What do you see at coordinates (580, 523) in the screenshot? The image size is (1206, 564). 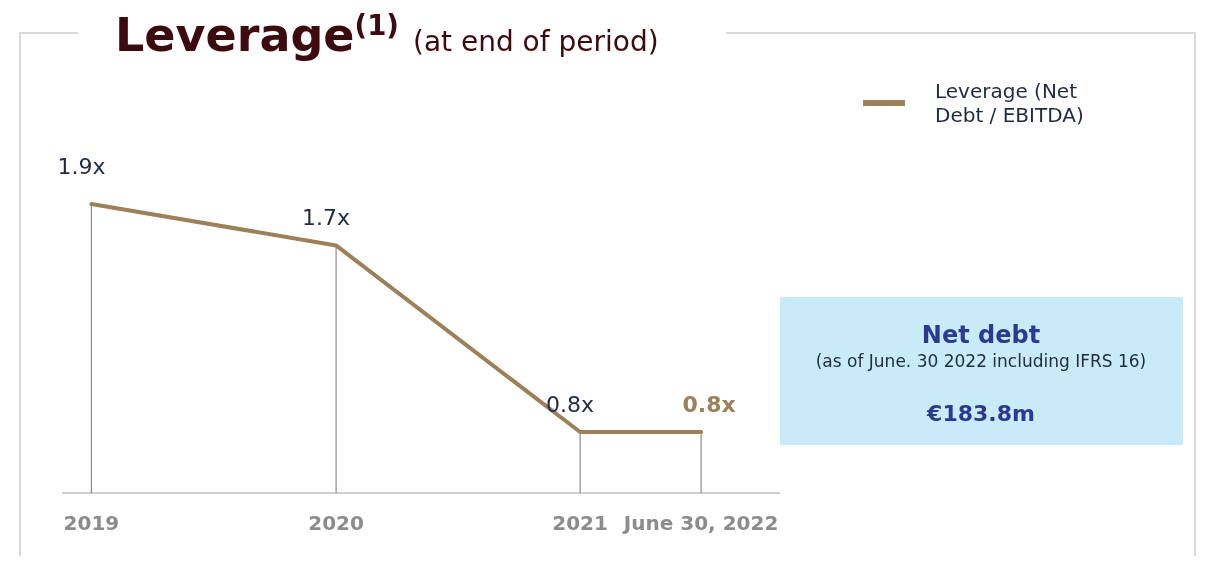 I see `x-tick-label: 2021` at bounding box center [580, 523].